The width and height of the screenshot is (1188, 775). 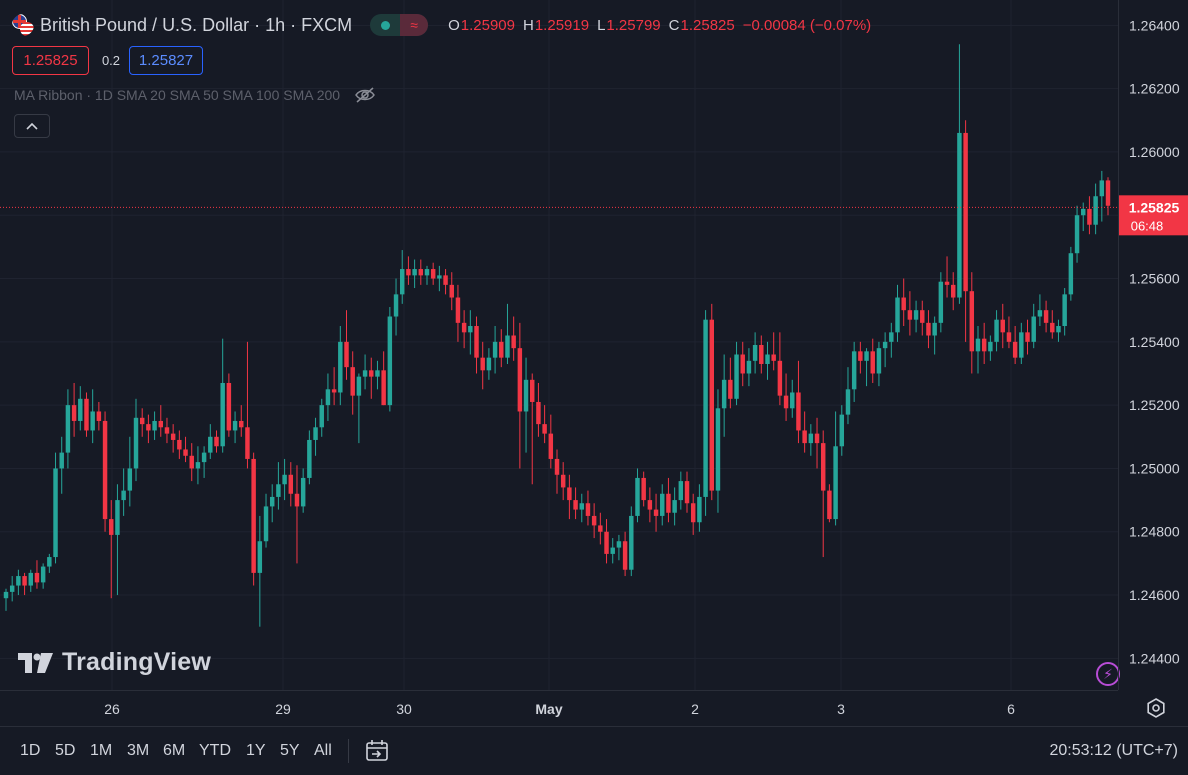 What do you see at coordinates (399, 25) in the screenshot?
I see `market-status-pill: ≈` at bounding box center [399, 25].